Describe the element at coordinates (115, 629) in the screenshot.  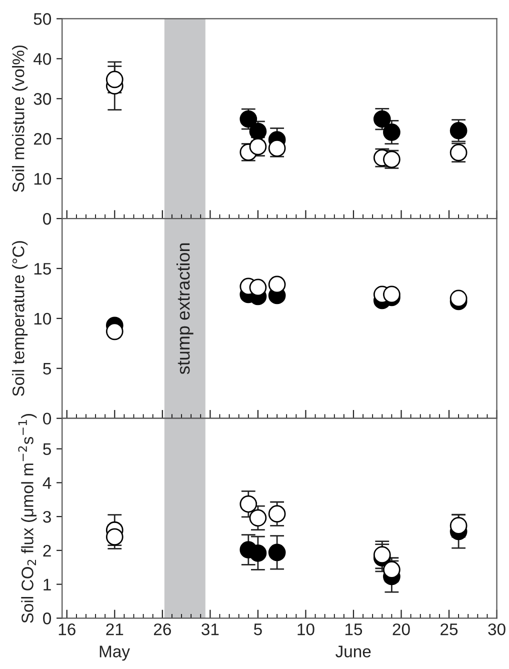
I see `x-tick-label: 21` at that location.